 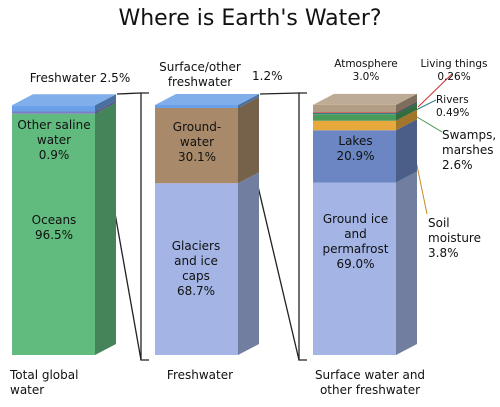 What do you see at coordinates (454, 230) in the screenshot?
I see `segment-name: Soil moisture` at bounding box center [454, 230].